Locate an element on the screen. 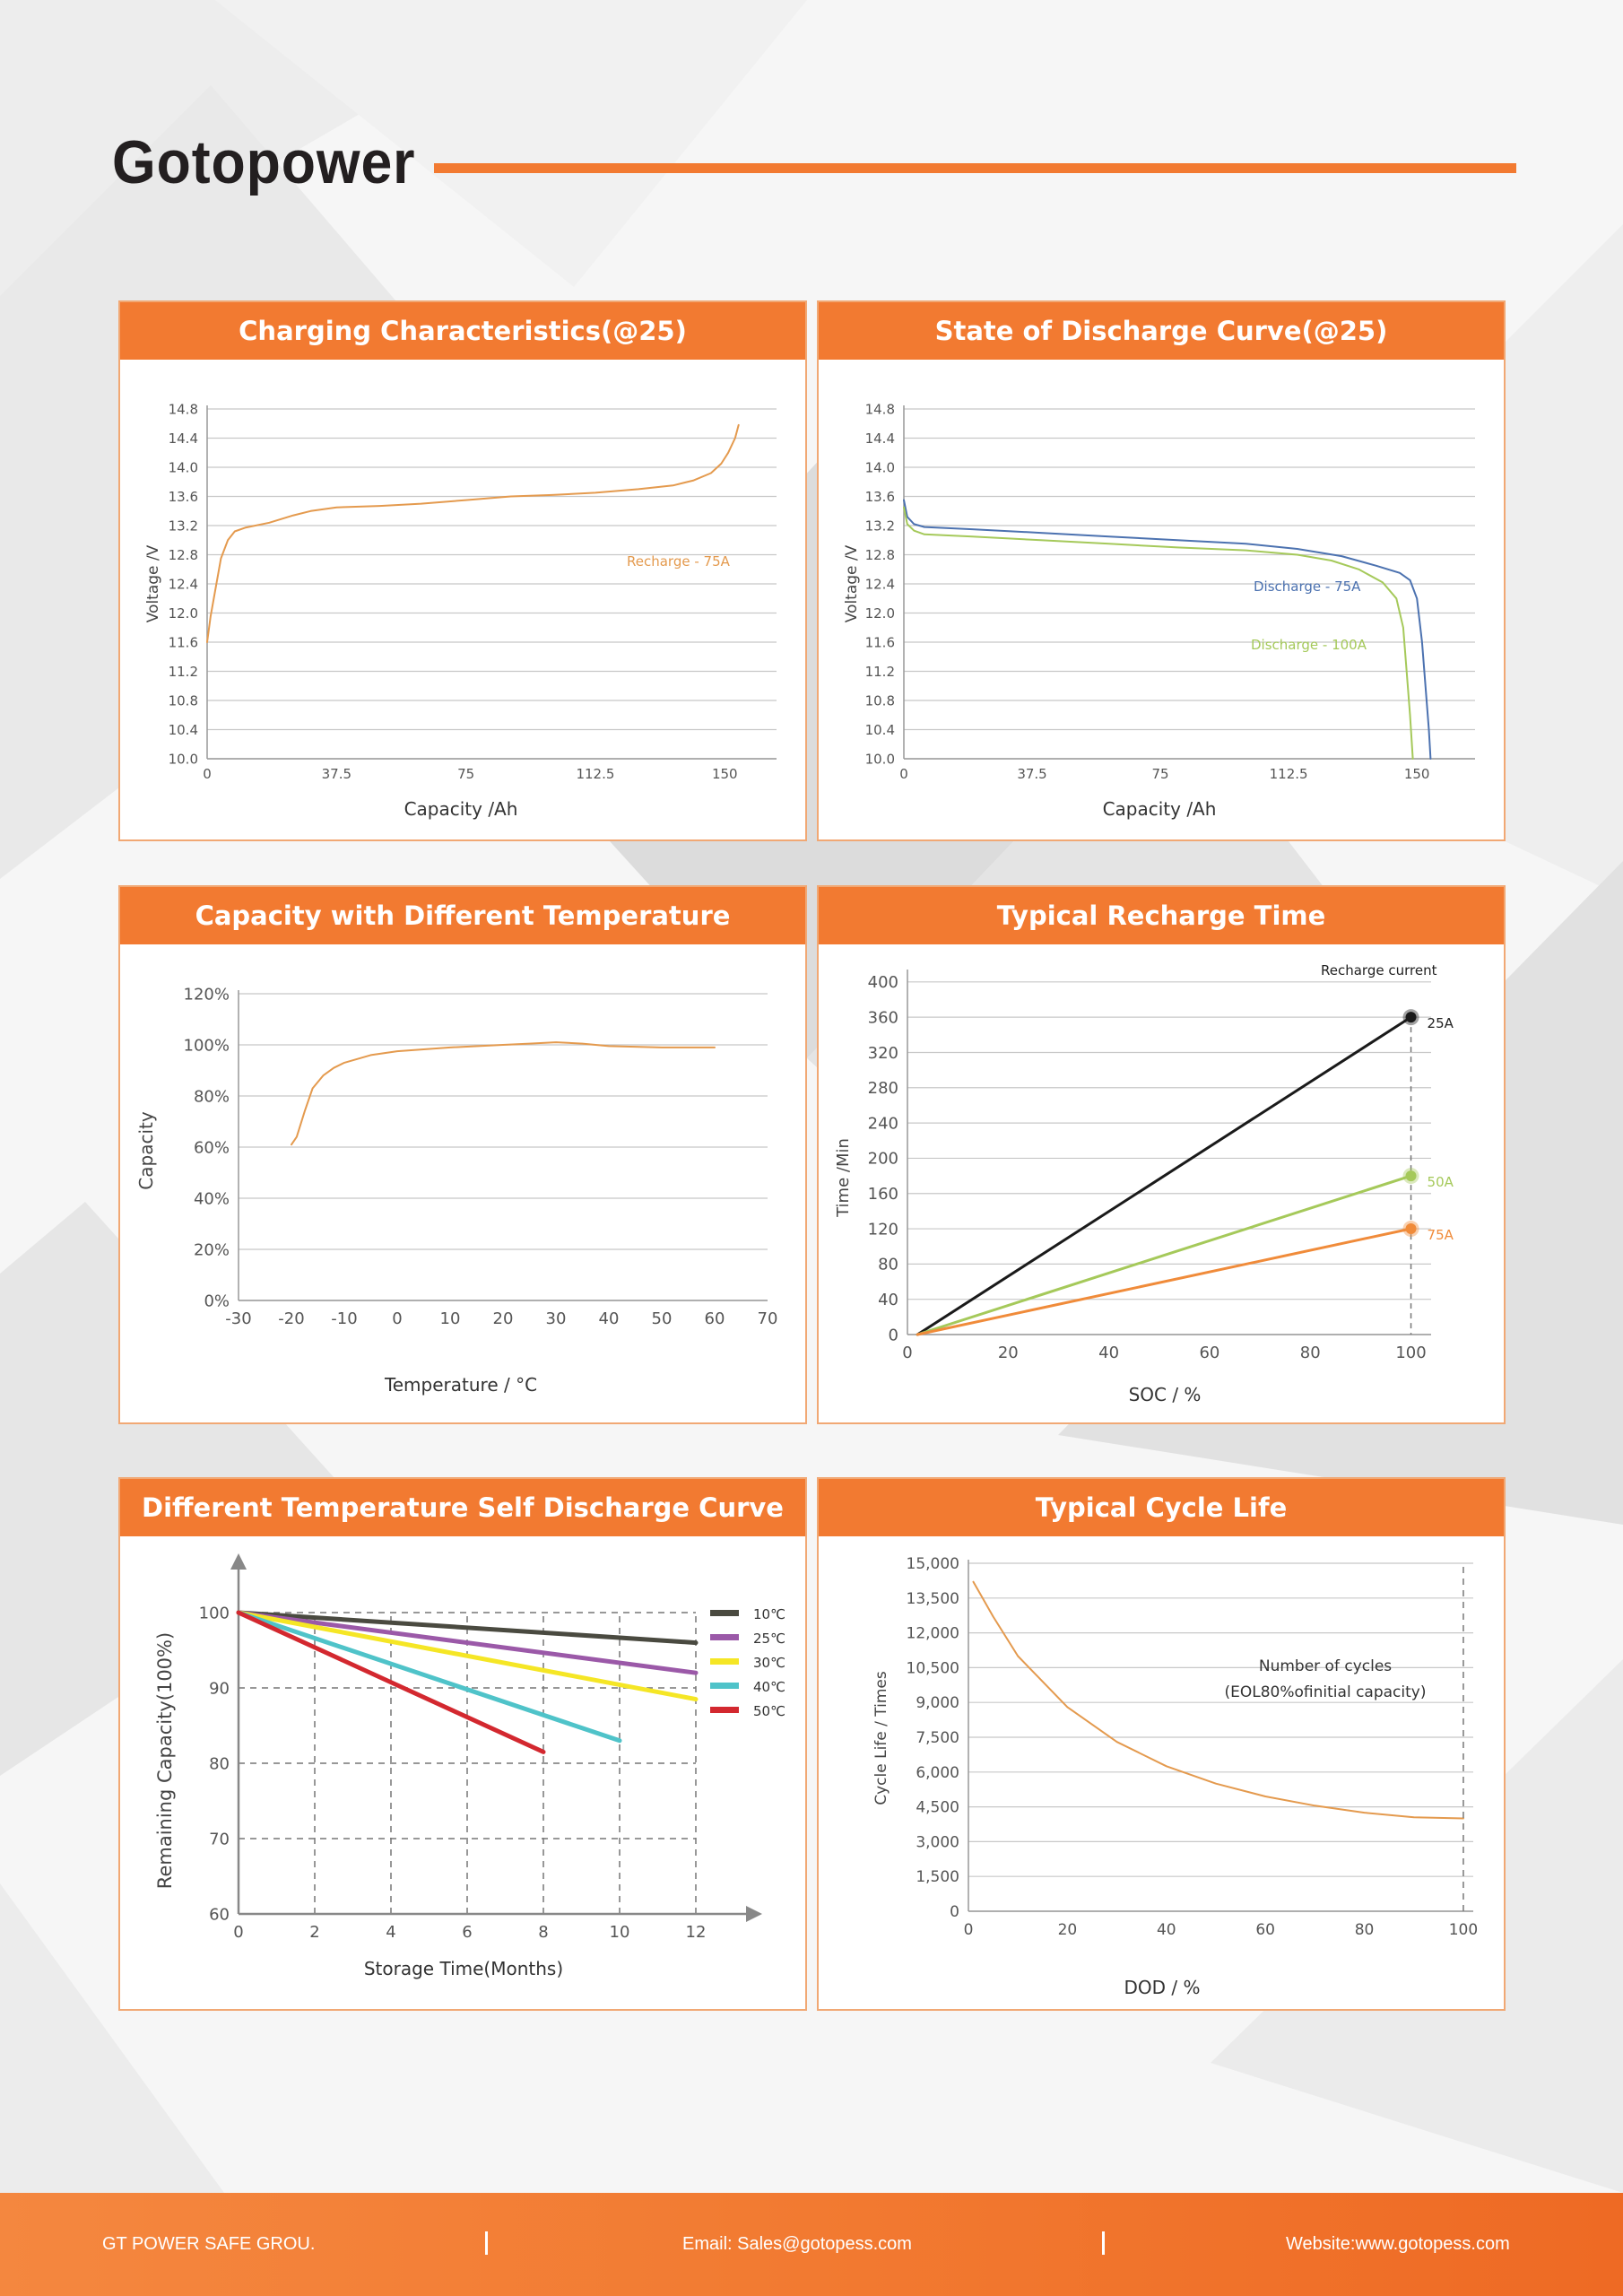 The height and width of the screenshot is (2296, 1623). y-axis-label: Capacity is located at coordinates (146, 1150).